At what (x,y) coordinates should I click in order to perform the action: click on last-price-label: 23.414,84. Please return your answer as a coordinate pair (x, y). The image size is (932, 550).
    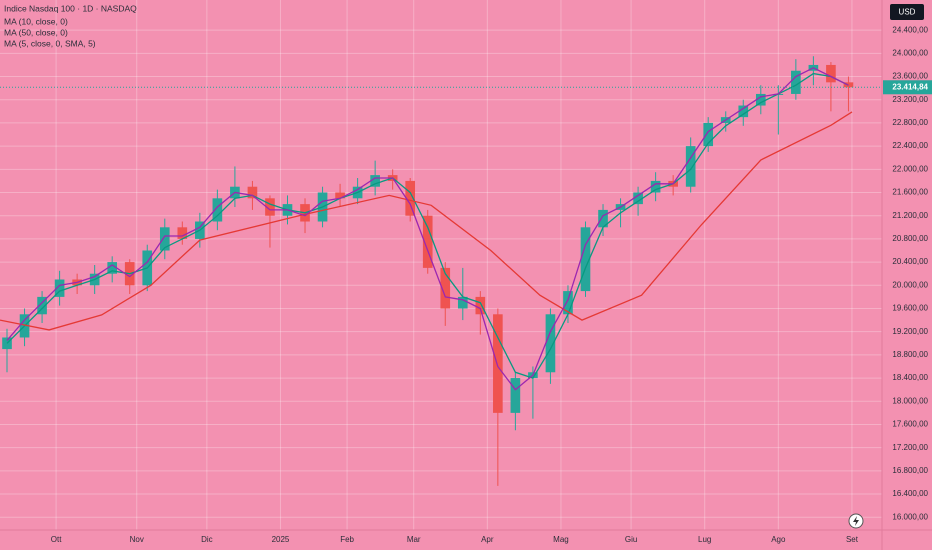
    Looking at the image, I should click on (910, 86).